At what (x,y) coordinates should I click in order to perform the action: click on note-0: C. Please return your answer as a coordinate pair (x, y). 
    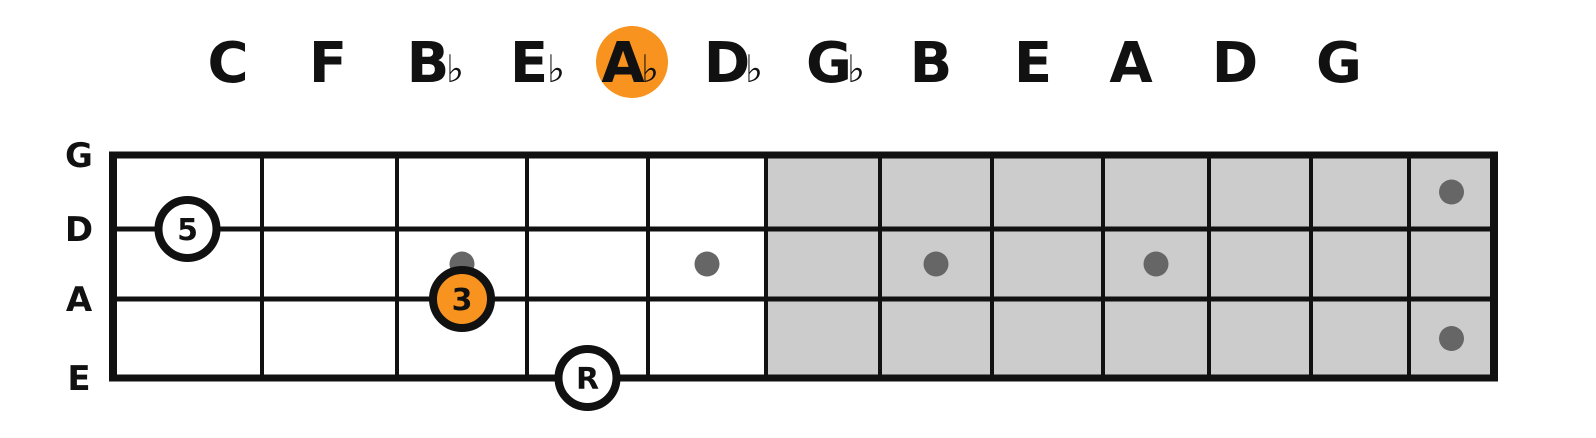
    Looking at the image, I should click on (227, 63).